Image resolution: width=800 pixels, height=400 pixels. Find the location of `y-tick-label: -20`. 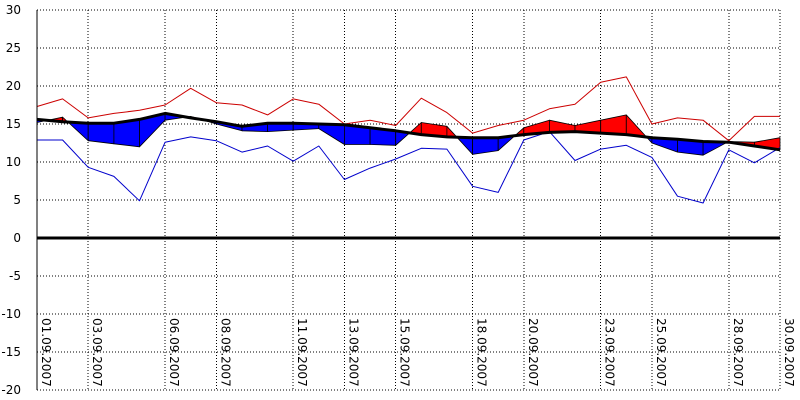

y-tick-label: -20 is located at coordinates (11, 390).